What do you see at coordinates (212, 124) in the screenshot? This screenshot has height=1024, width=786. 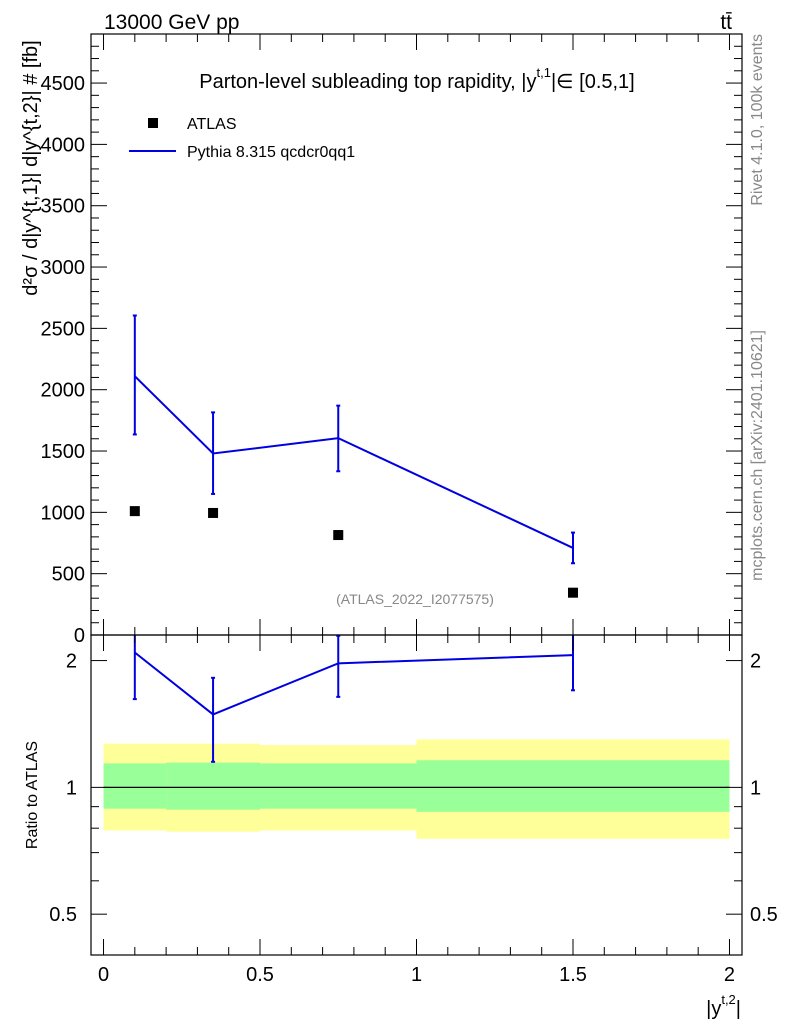 I see `legend-atlas-label: ATLAS` at bounding box center [212, 124].